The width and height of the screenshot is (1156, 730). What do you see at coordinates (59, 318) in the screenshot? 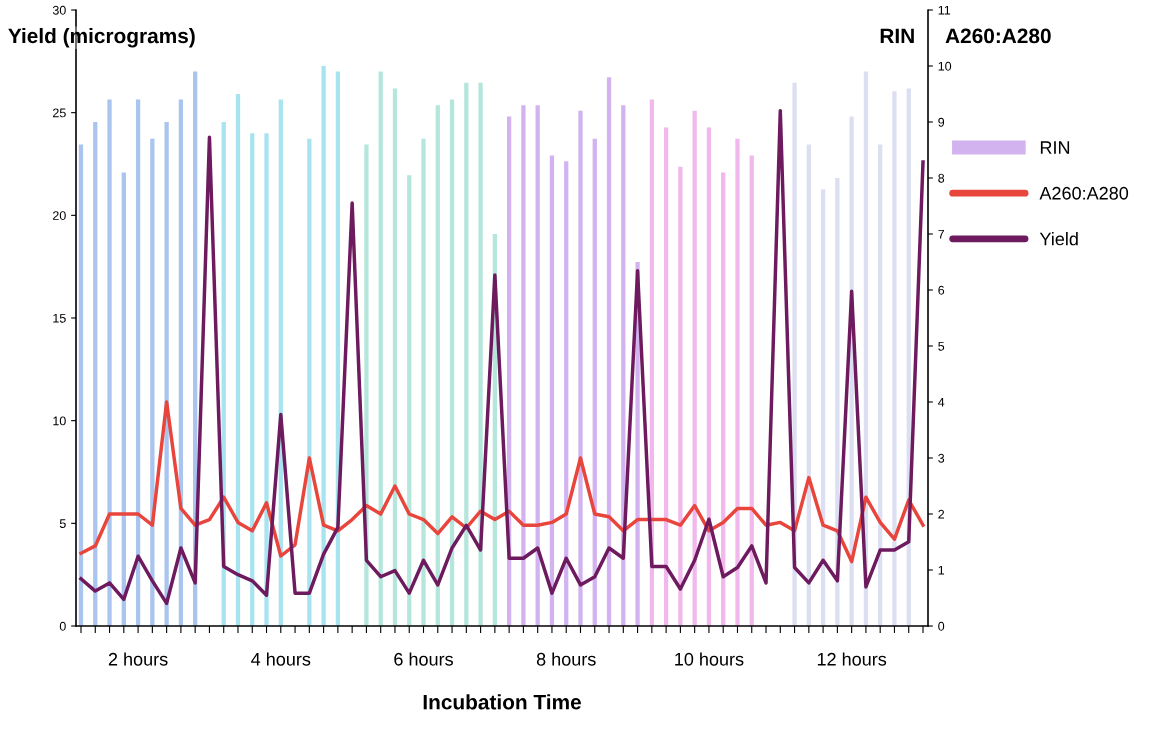
I see `y-tick-label: 15` at bounding box center [59, 318].